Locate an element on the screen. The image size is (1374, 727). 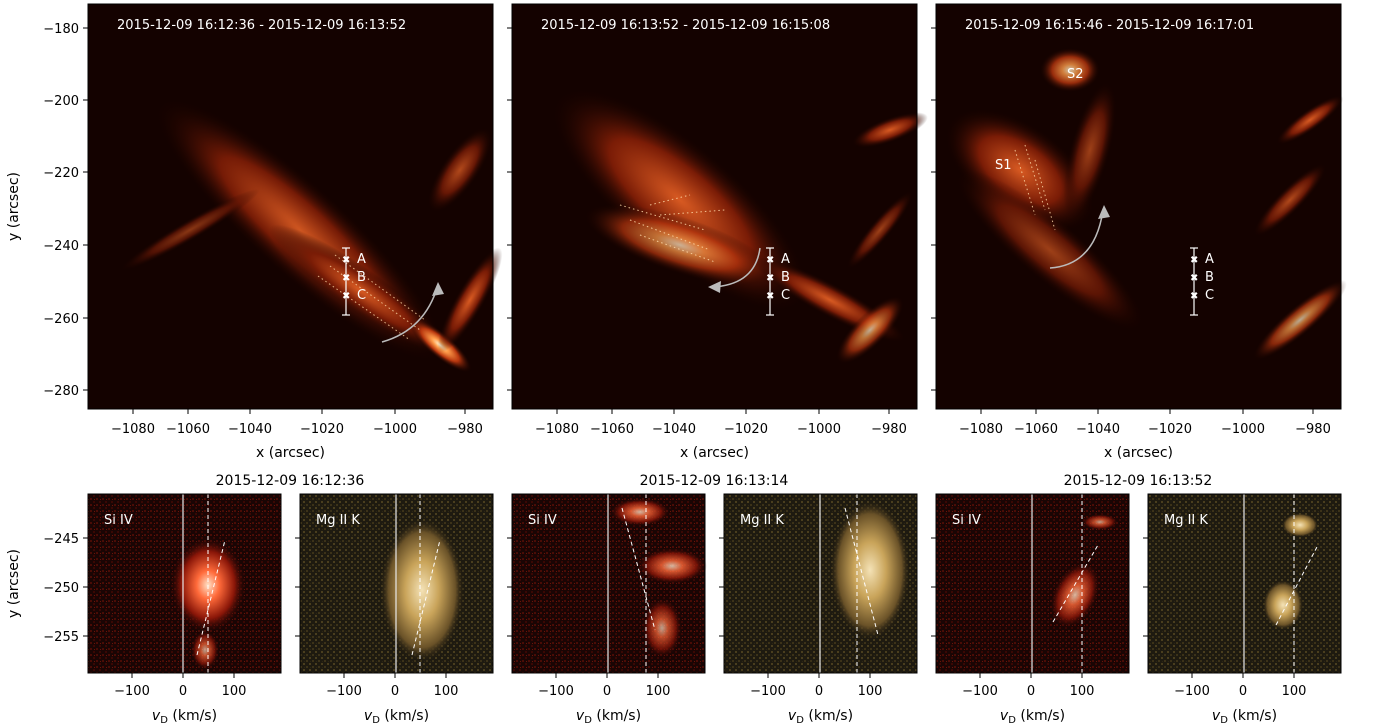
spectra-time-2: 2015-12-09 16:13:14 is located at coordinates (714, 481).